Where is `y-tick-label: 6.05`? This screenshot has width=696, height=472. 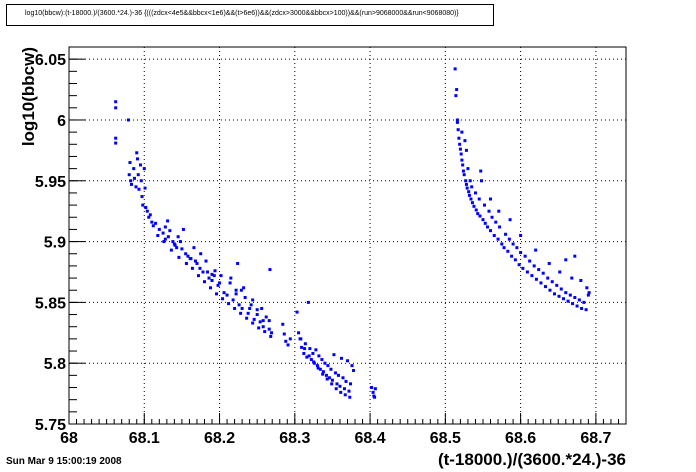
y-tick-label: 6.05 is located at coordinates (50, 60).